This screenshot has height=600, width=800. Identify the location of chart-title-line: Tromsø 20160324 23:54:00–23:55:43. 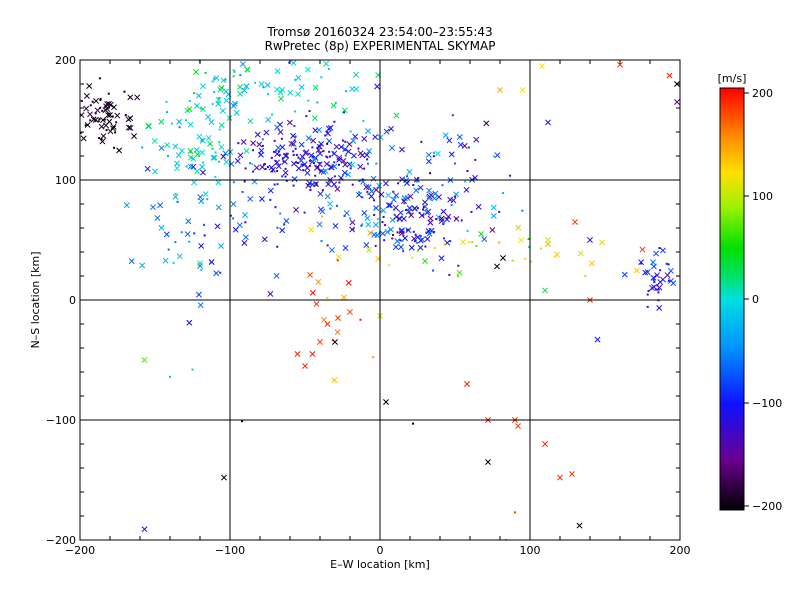
(379, 32).